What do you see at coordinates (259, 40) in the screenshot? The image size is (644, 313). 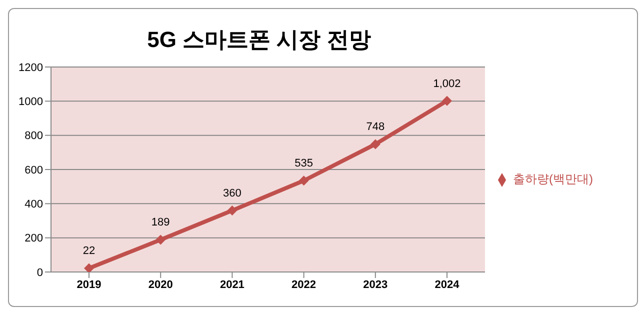 I see `chart-title: 5G 스마트폰 시장 전망` at bounding box center [259, 40].